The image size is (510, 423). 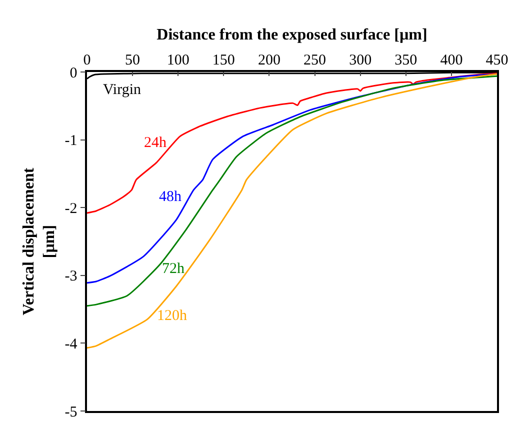 What do you see at coordinates (155, 143) in the screenshot?
I see `annotation: 24h` at bounding box center [155, 143].